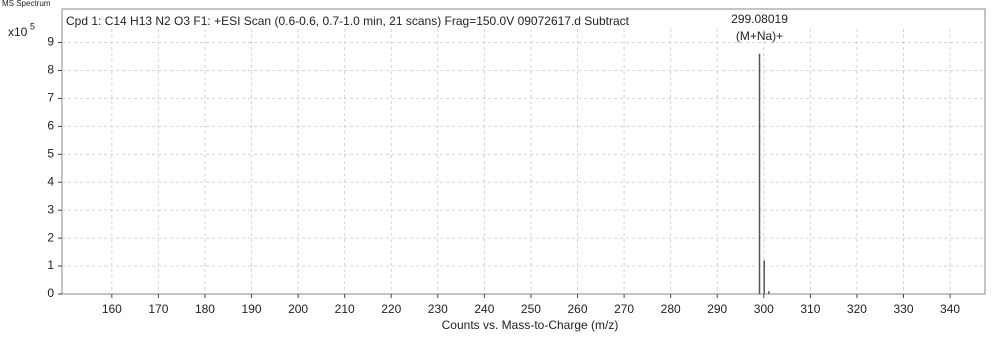 The image size is (993, 345). Describe the element at coordinates (717, 309) in the screenshot. I see `x-tick-label: 290` at that location.